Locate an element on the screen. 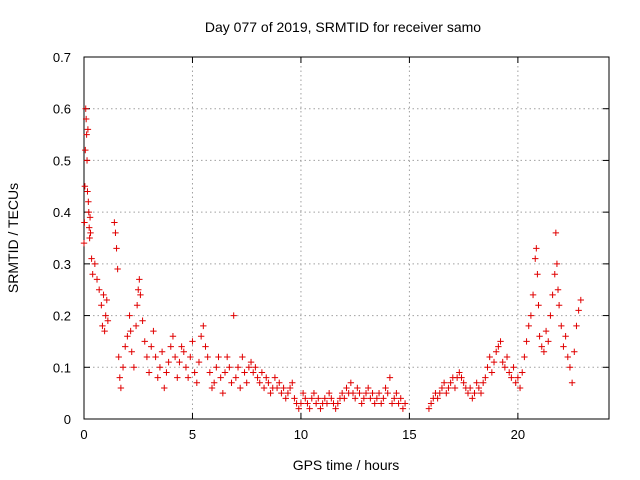 This screenshot has width=640, height=480. x-tick-label: 5 is located at coordinates (192, 434).